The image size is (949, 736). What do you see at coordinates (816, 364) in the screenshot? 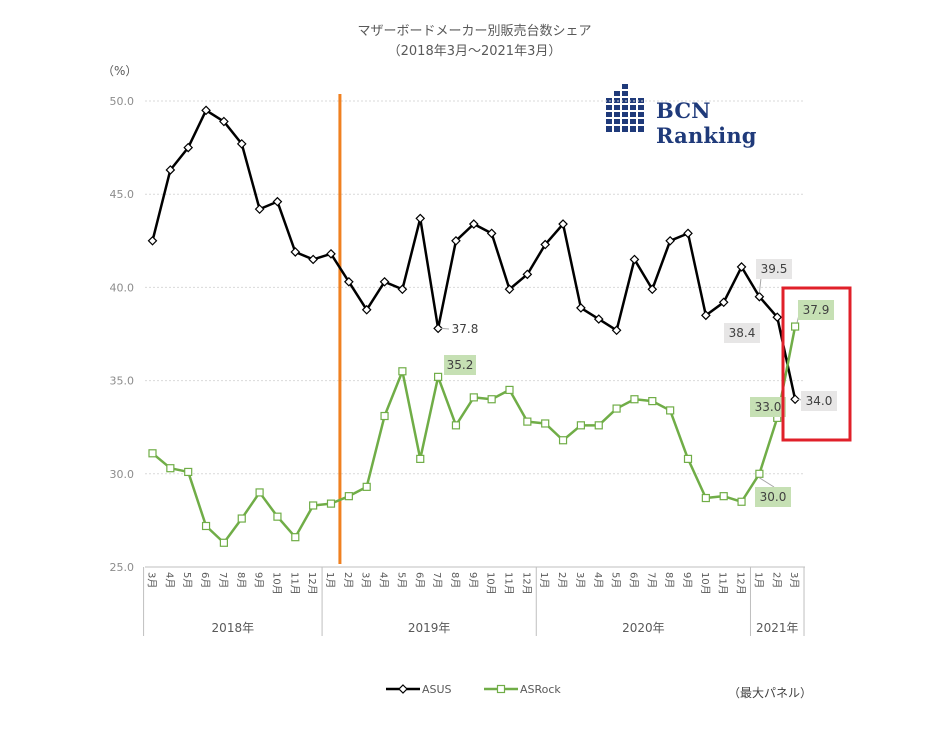
I see `highlight-box` at bounding box center [816, 364].